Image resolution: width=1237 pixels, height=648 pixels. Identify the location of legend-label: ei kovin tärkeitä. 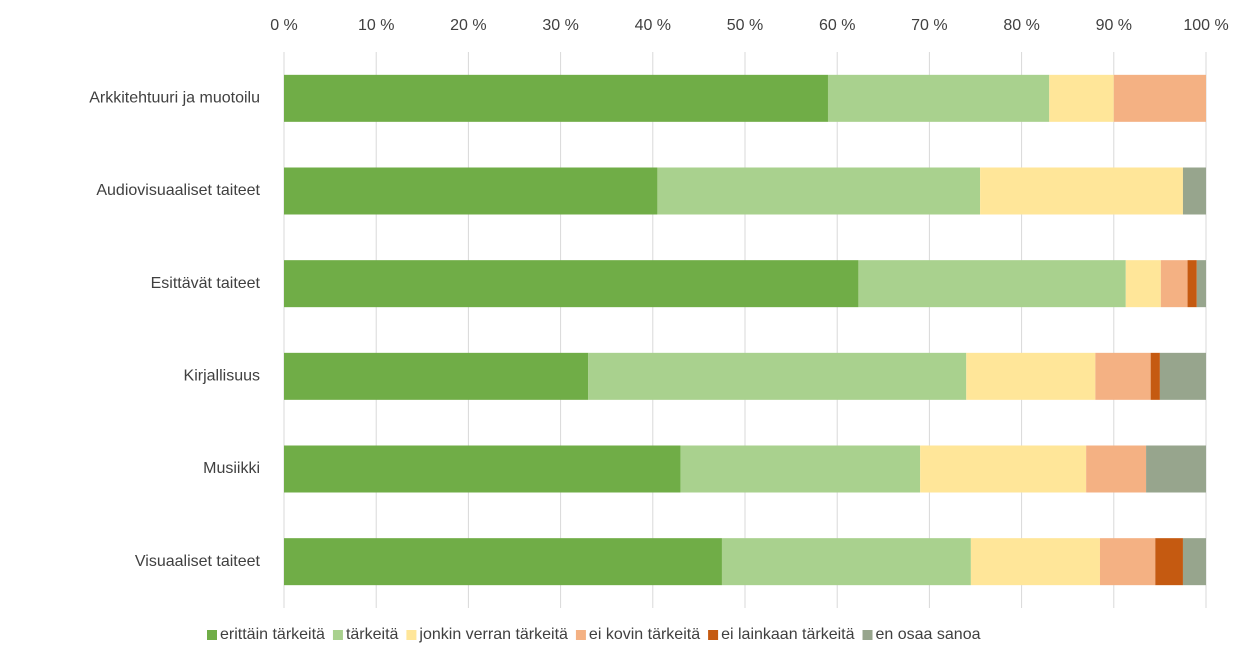
(644, 634).